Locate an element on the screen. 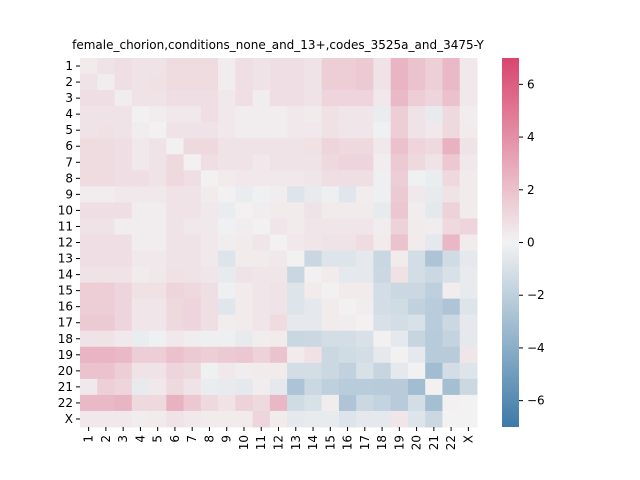 The height and width of the screenshot is (480, 640). colorbar-tick-label: 4 is located at coordinates (531, 137).